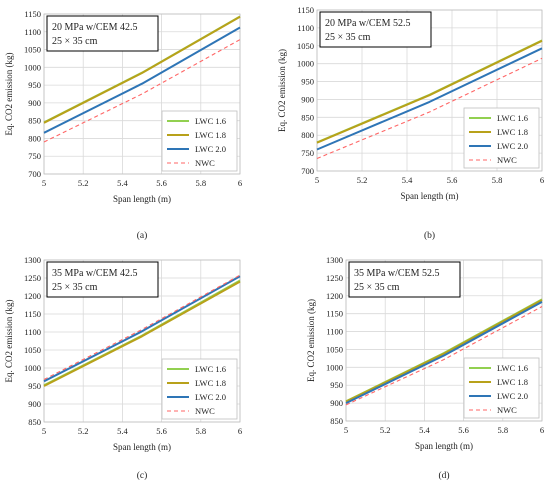 The width and height of the screenshot is (550, 489). Describe the element at coordinates (142, 475) in the screenshot. I see `panel-caption: (c)` at that location.